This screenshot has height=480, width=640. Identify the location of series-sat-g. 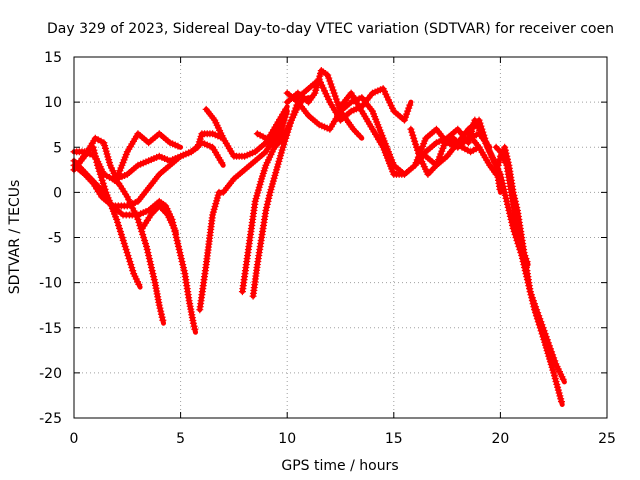
(158, 219).